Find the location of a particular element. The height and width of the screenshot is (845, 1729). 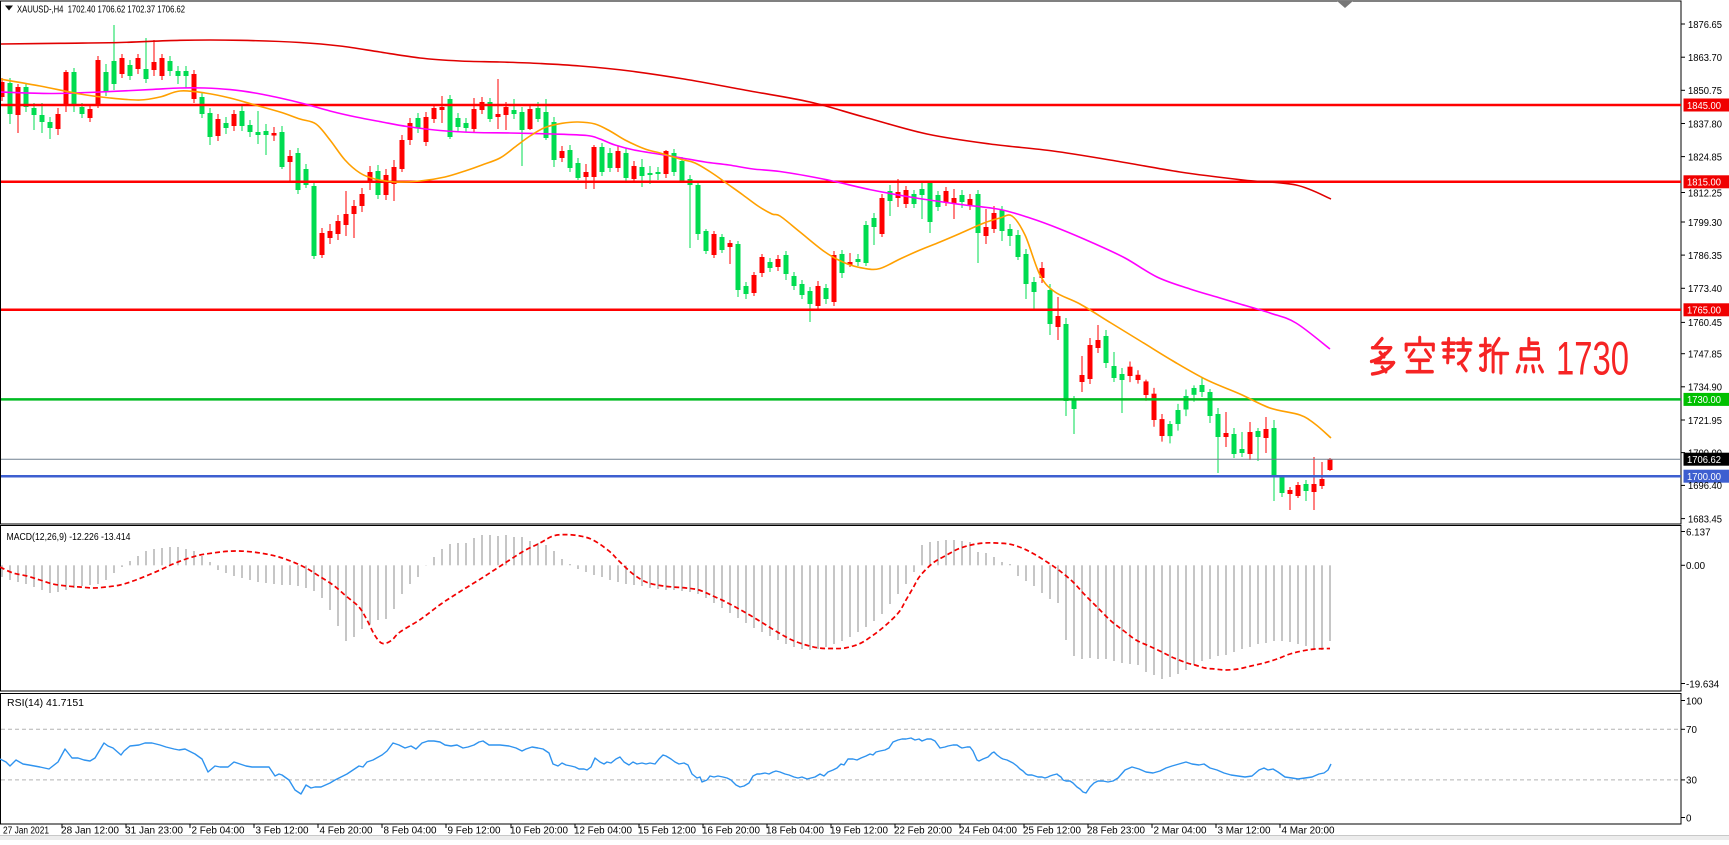

svg-text: 24 Feb 04:00 is located at coordinates (988, 831).